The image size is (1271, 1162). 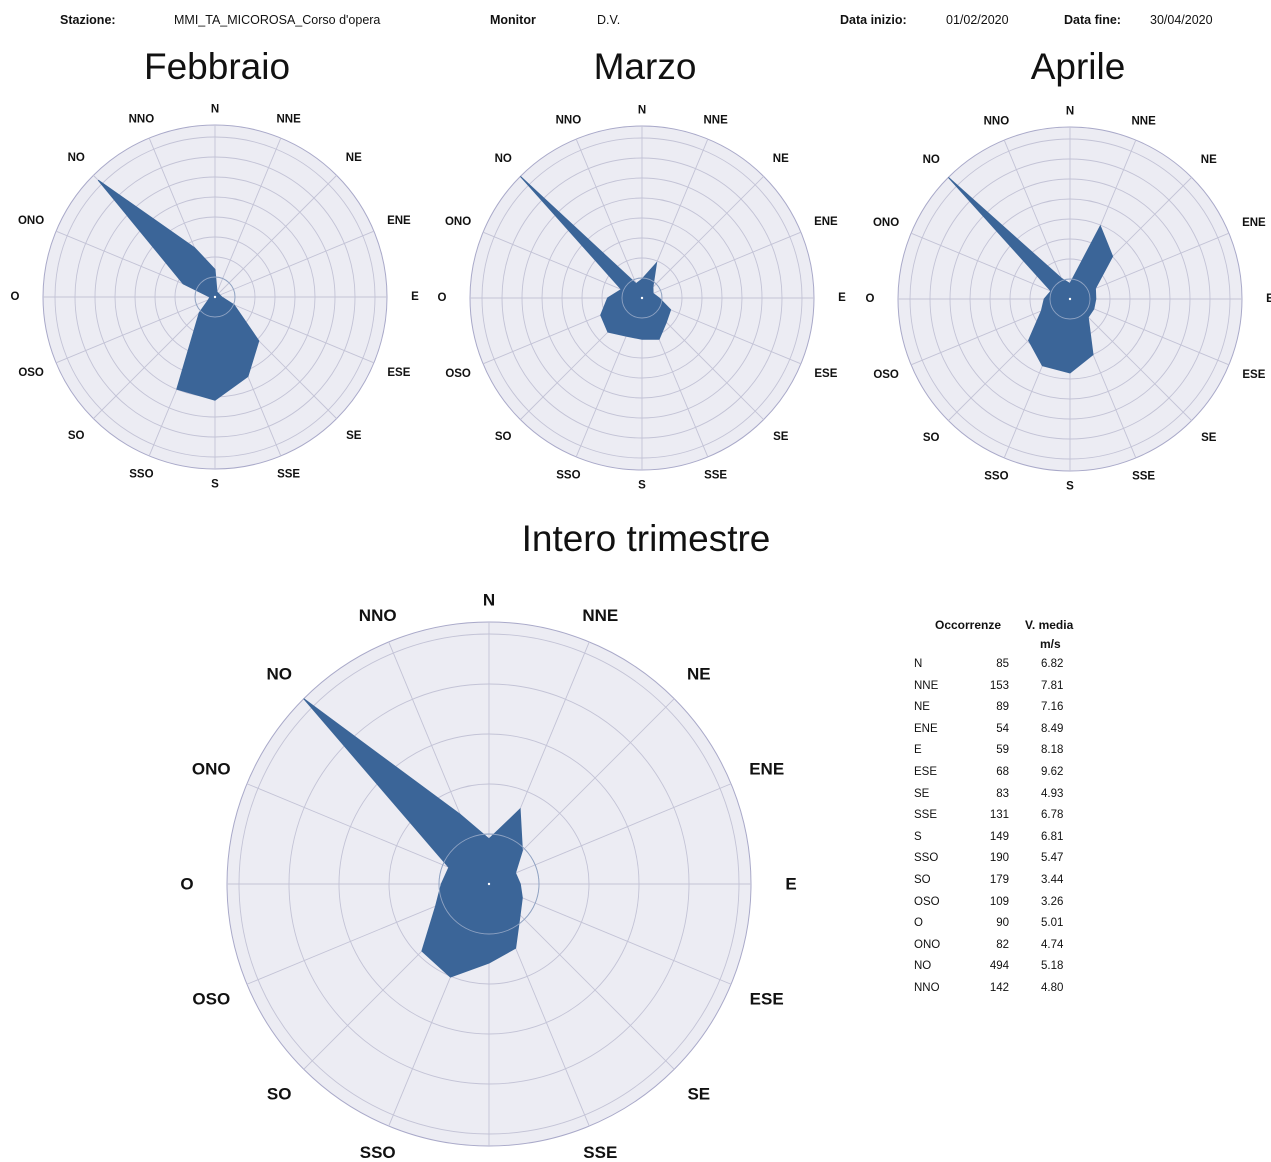 I want to click on table-cell-vel: 8.18, so click(x=1052, y=750).